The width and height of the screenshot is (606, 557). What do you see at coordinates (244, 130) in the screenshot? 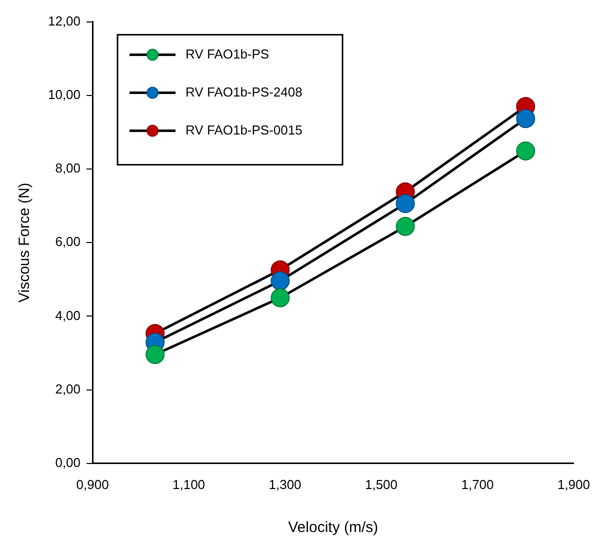
I see `legend-label: RV FAO1b-PS-0015` at bounding box center [244, 130].